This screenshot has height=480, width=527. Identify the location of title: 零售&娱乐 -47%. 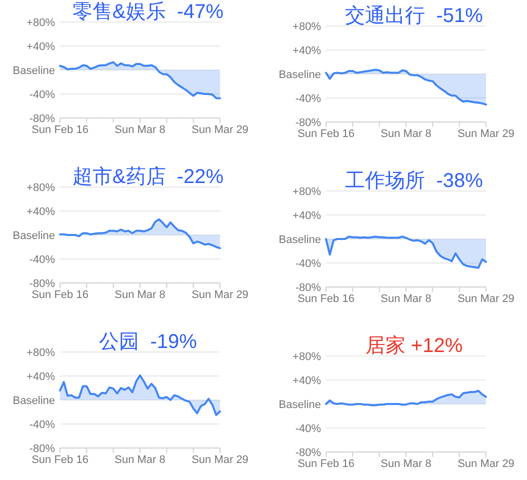
(148, 12).